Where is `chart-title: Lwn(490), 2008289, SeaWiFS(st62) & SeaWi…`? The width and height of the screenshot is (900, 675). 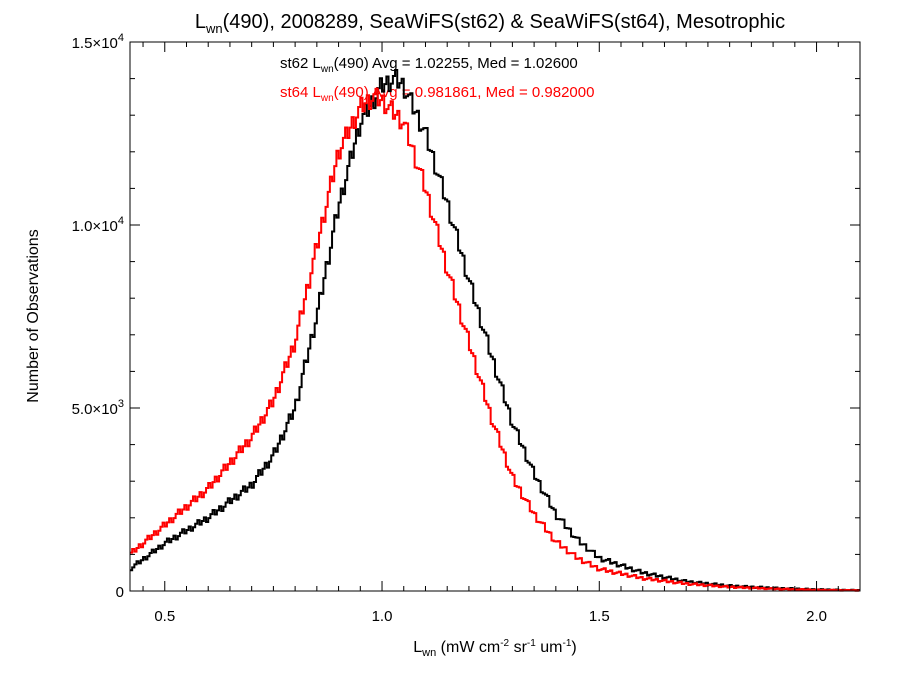 chart-title: Lwn(490), 2008289, SeaWiFS(st62) & SeaWi… is located at coordinates (490, 23).